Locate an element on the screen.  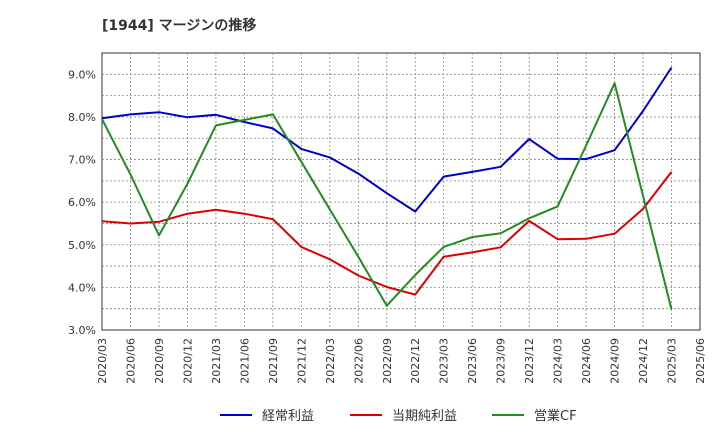
x-tick-label: 2020/09 is located at coordinates (159, 361).